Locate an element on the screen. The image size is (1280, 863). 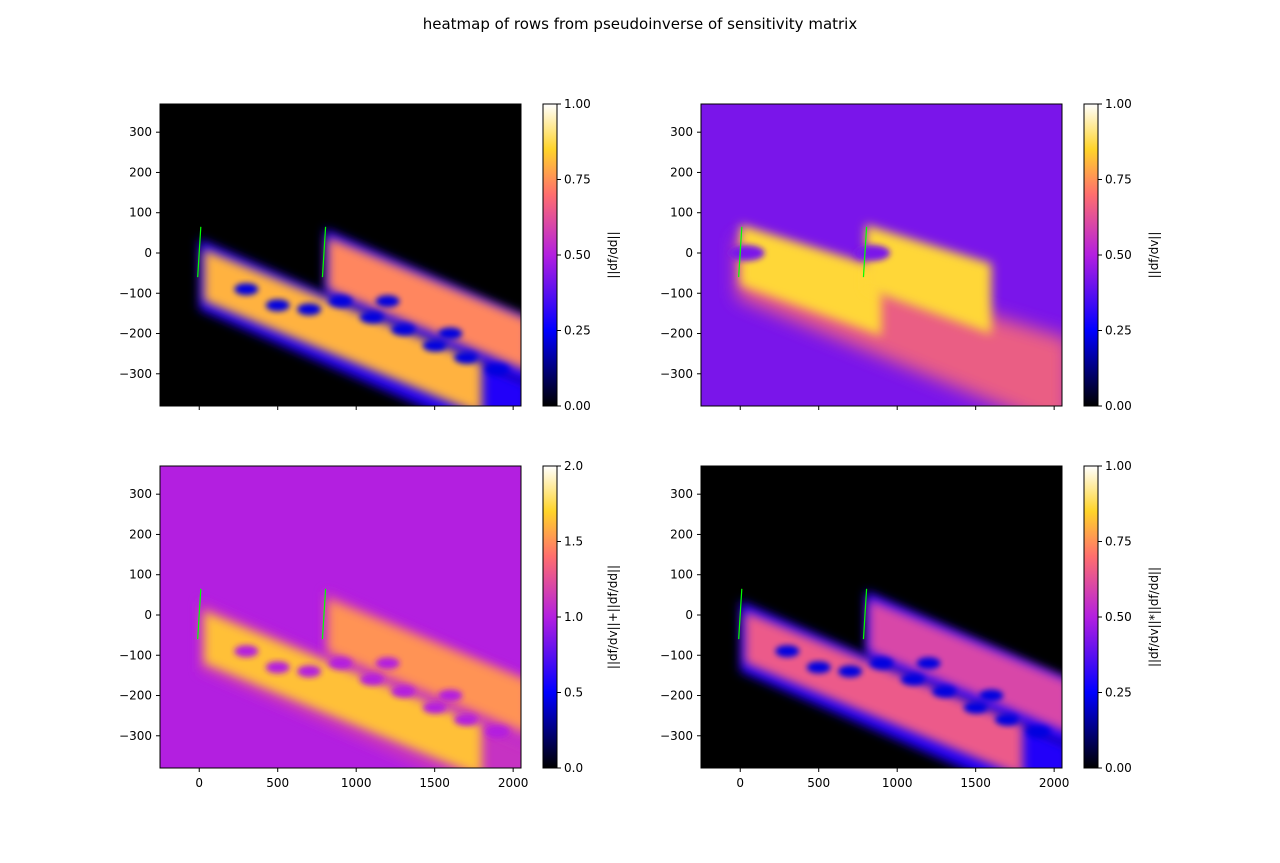
colorbar: 0.00 0.25 0.50 0.75 1.00 ||df/dv||*||df/dd|| is located at coordinates (1122, 617).